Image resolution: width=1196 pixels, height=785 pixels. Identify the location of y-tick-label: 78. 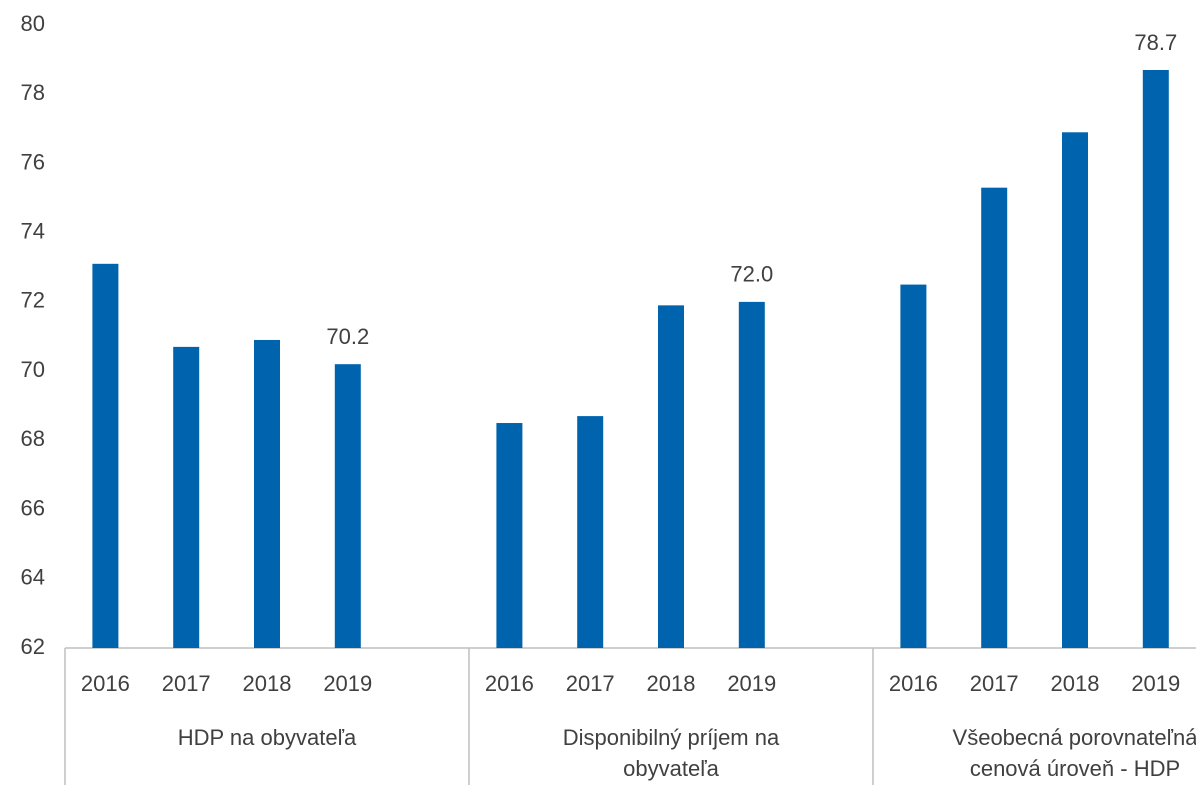
(33, 92).